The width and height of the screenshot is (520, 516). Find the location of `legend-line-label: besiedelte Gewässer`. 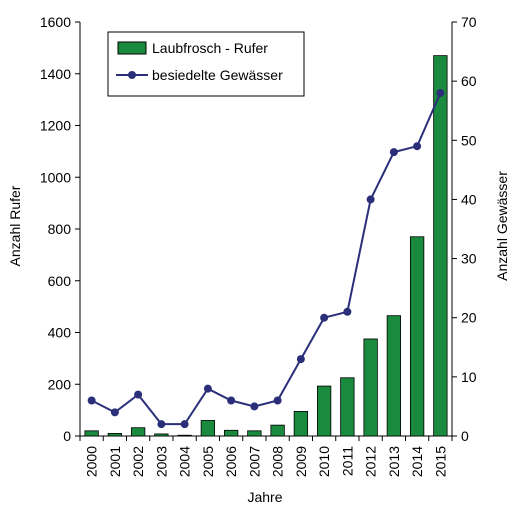

legend-line-label: besiedelte Gewässer is located at coordinates (217, 75).